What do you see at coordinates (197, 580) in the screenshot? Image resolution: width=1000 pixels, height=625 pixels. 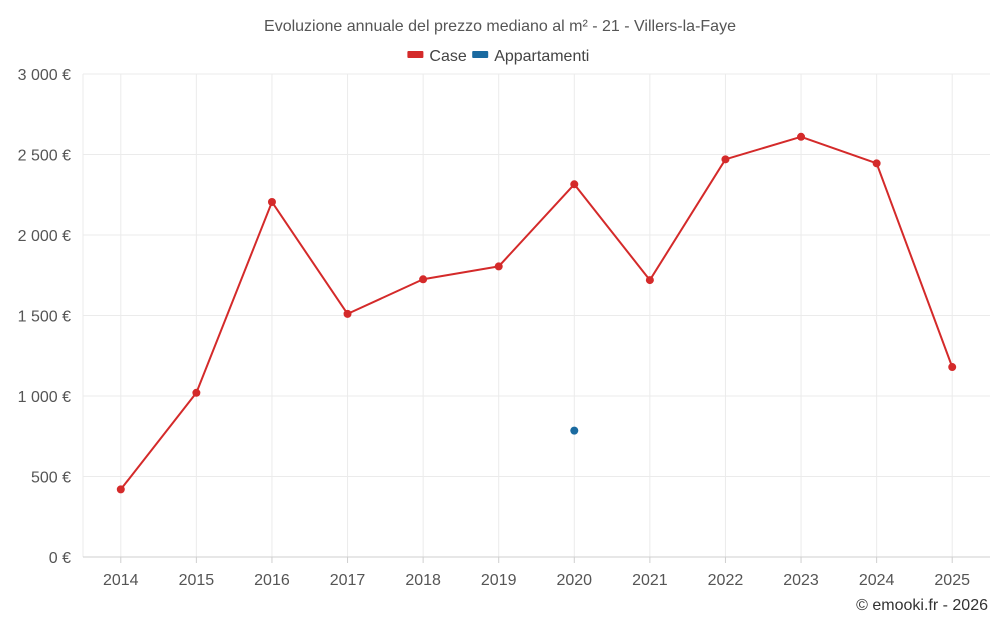 I see `x-tick-label: 2015` at bounding box center [197, 580].